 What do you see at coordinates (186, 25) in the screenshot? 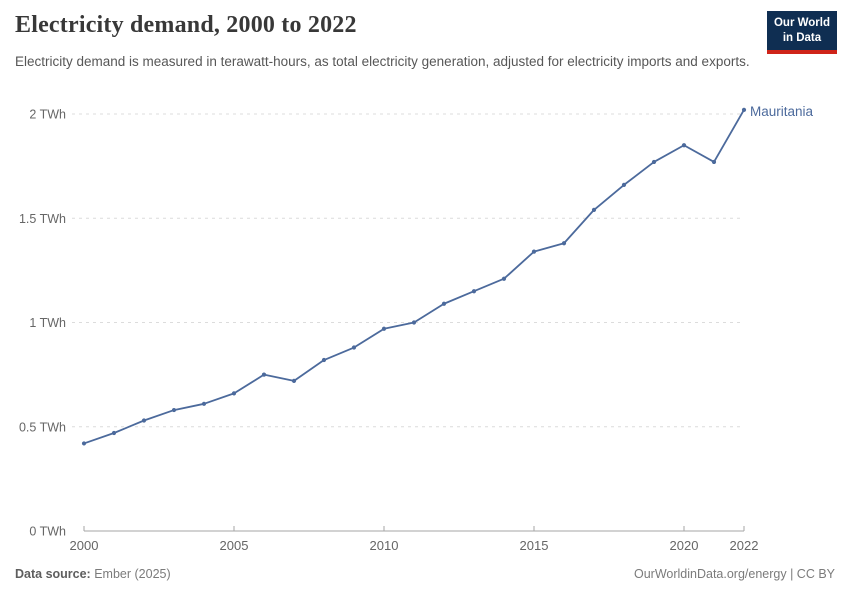
I see `chart-title: Electricity demand, 2000 to 2022` at bounding box center [186, 25].